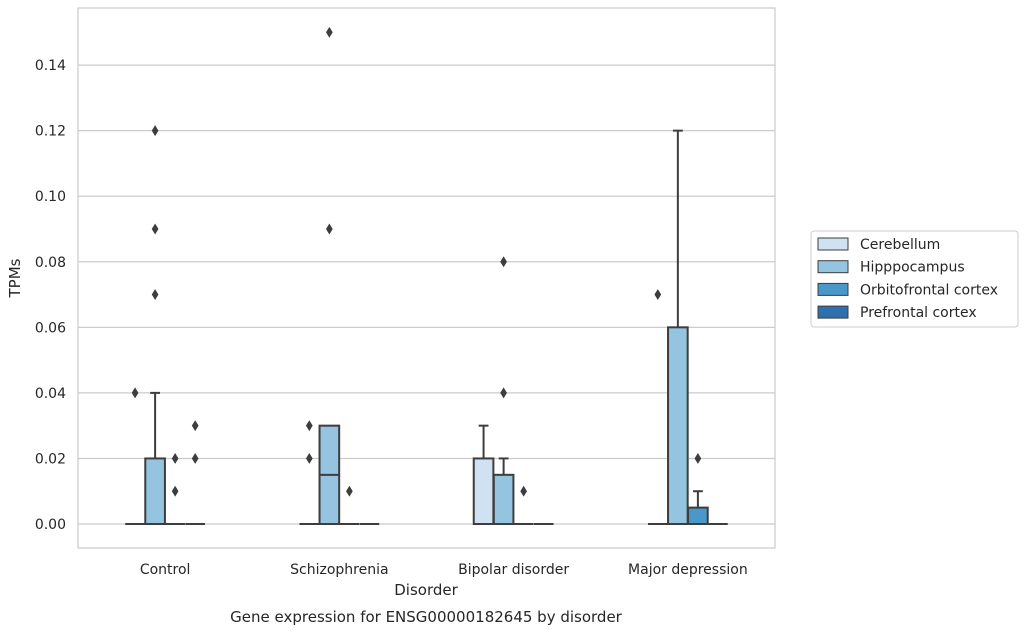 Image resolution: width=1028 pixels, height=634 pixels. I want to click on y-tick-label: 0.06, so click(50, 328).